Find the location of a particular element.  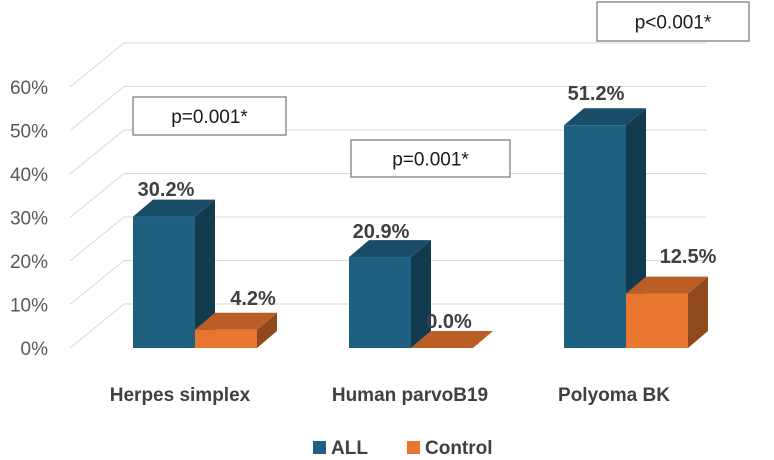

y-tick-label: 60% is located at coordinates (29, 88).